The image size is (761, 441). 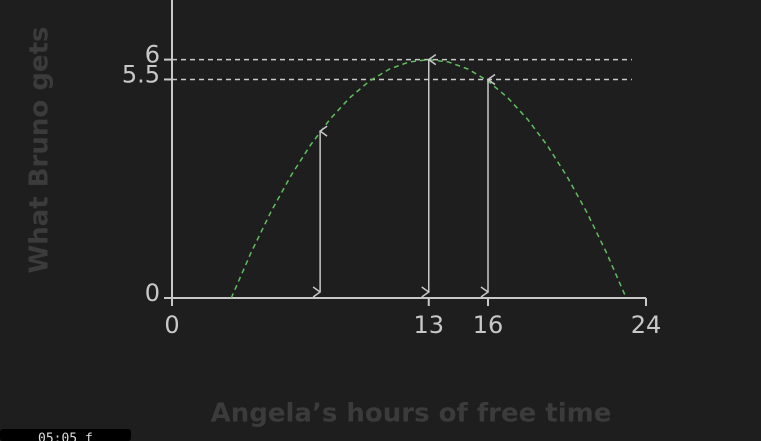 I want to click on x-tick-label: 13, so click(x=428, y=325).